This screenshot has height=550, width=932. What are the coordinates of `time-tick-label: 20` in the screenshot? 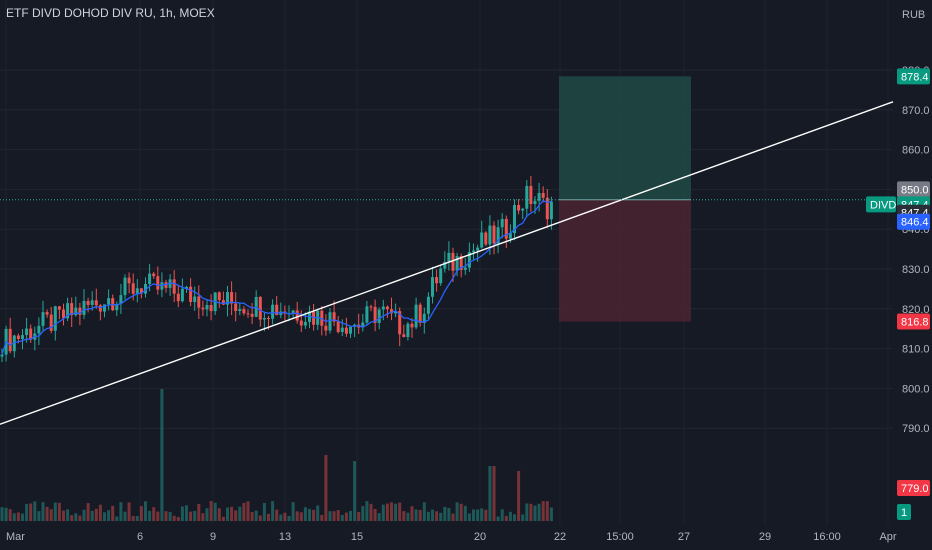 It's located at (480, 537).